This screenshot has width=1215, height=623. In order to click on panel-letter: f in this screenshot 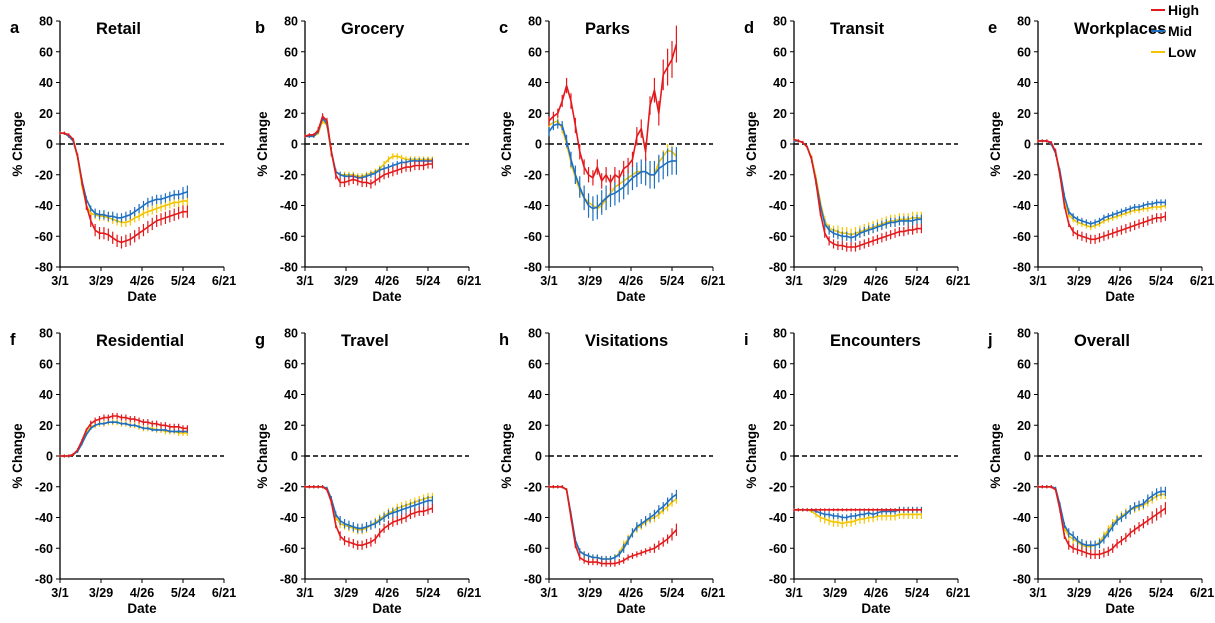, I will do `click(13, 340)`.